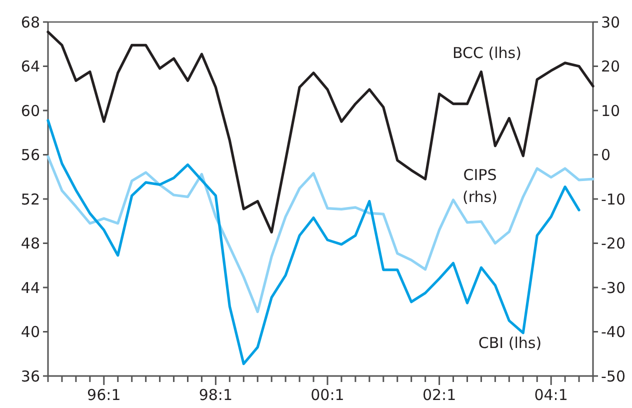  What do you see at coordinates (613, 287) in the screenshot?
I see `y2-tick-label: -30` at bounding box center [613, 287].